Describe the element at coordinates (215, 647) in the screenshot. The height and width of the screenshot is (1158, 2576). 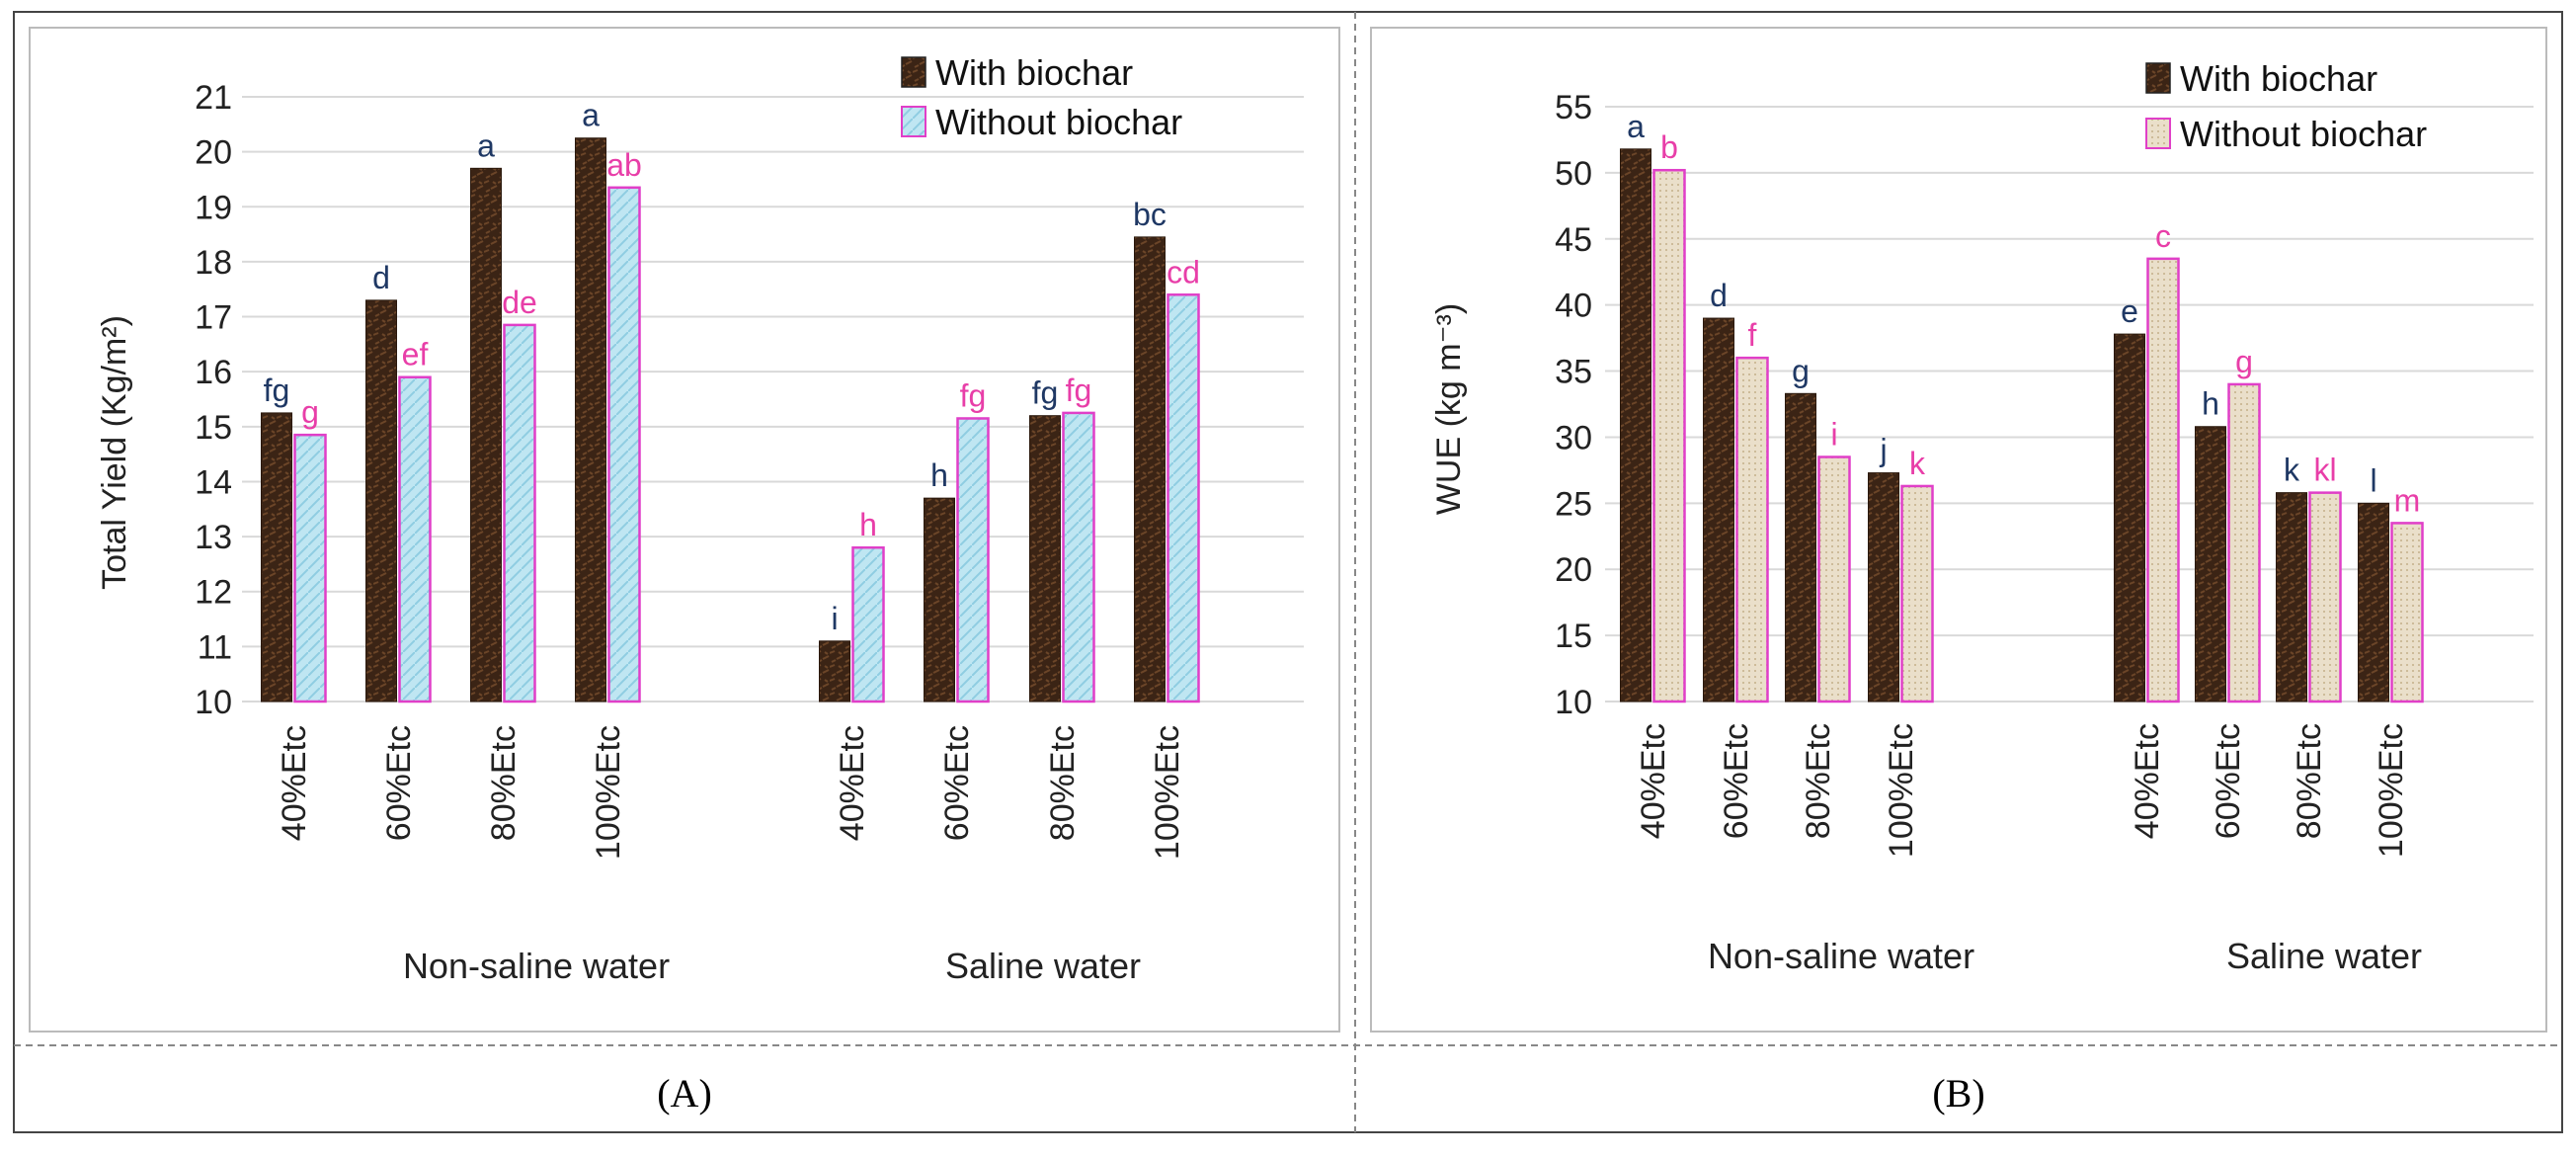
I see `y-tick-label: 11` at that location.